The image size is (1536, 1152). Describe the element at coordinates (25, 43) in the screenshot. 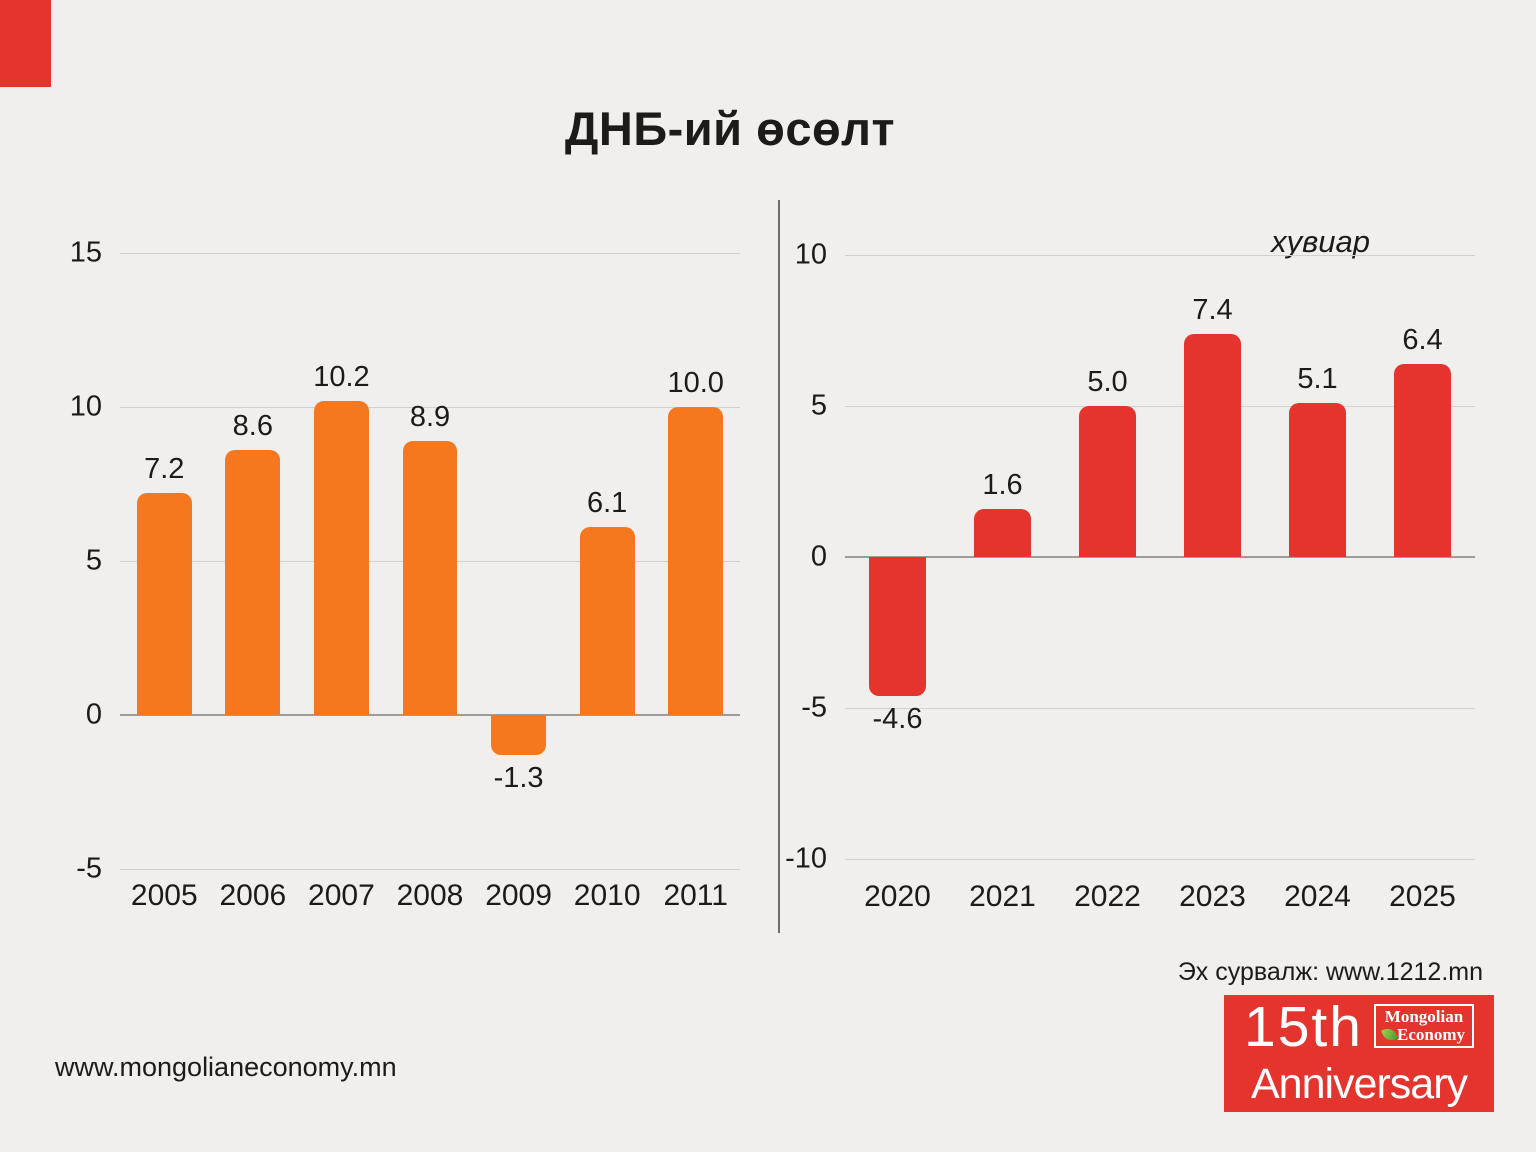

I see `brand-corner-square` at that location.